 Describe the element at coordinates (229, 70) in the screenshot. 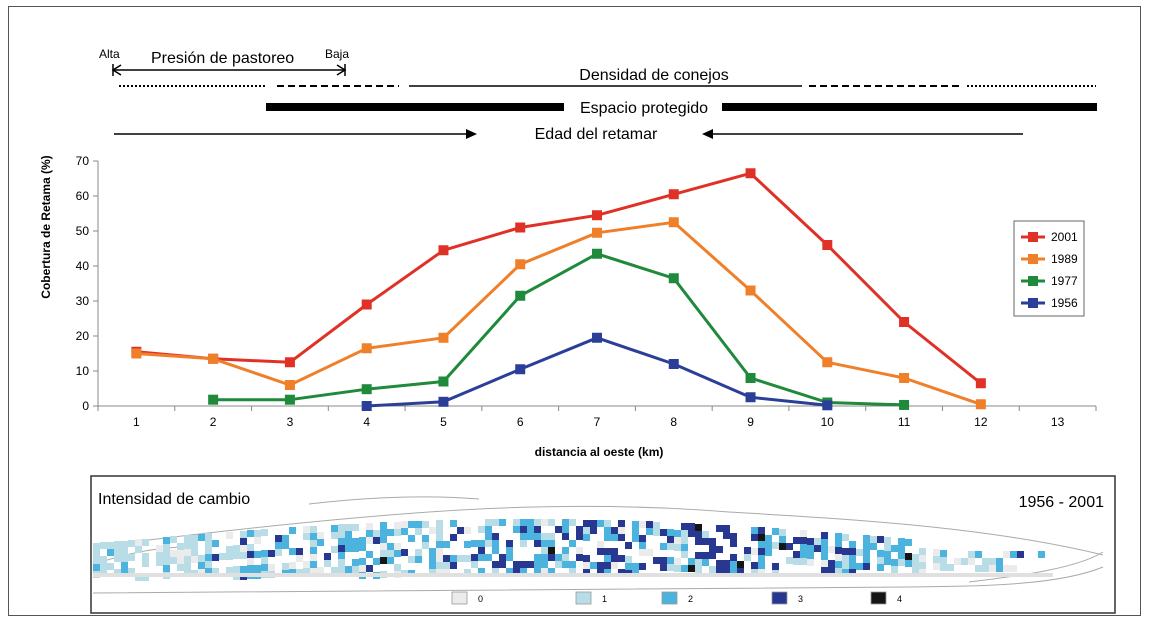

I see `grazing-arrow` at that location.